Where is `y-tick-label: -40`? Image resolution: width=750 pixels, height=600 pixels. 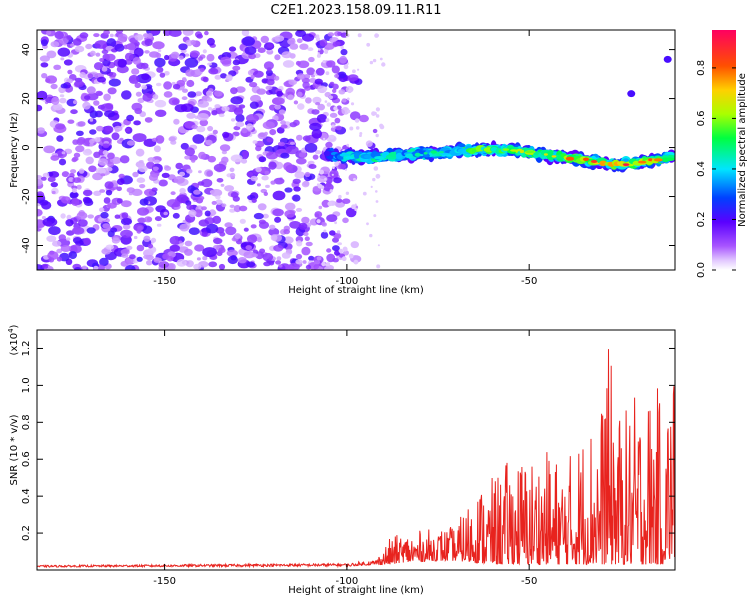
y-tick-label: -40 is located at coordinates (26, 245).